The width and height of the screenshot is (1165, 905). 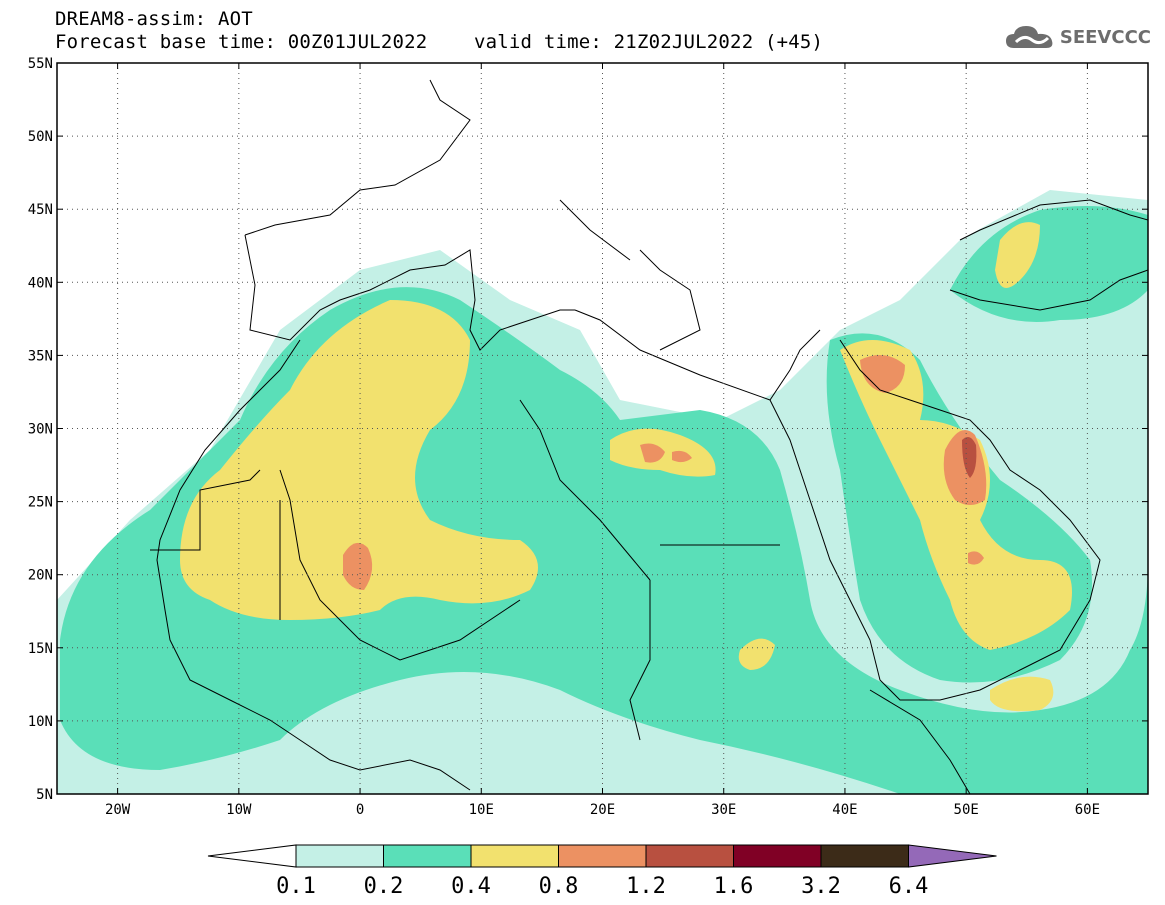 I want to click on longitude-labels: 20W 10W 0 10E 20E 30E 40E 50E 60E, so click(x=602, y=810).